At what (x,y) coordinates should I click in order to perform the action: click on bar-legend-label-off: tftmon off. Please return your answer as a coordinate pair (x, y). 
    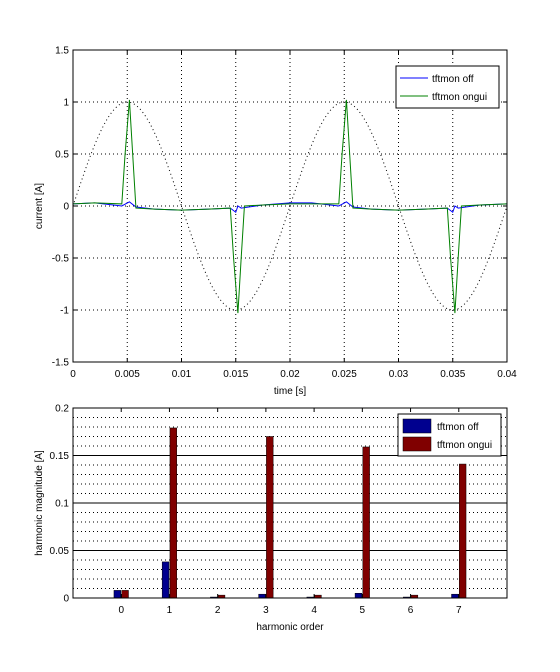
    Looking at the image, I should click on (458, 427).